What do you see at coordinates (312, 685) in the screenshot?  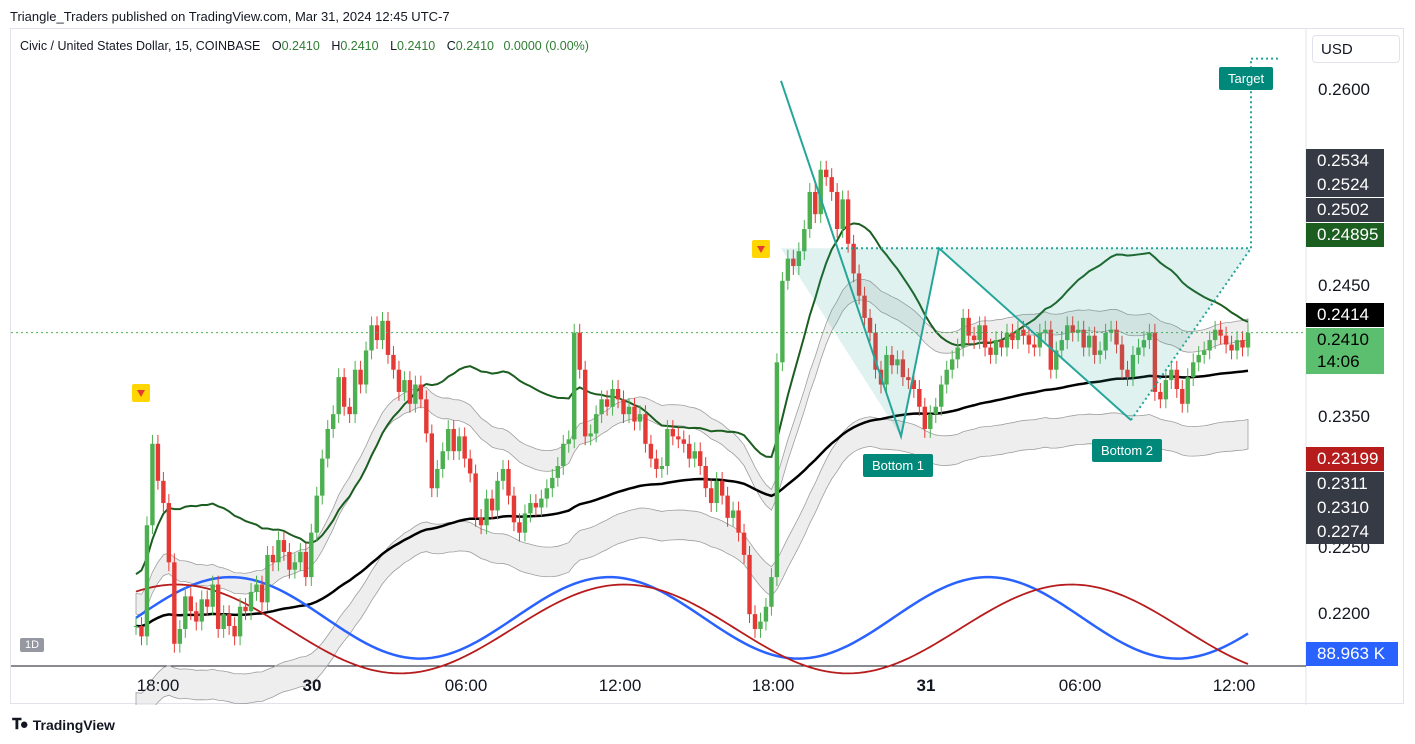 I see `time-tick-label: 30` at bounding box center [312, 685].